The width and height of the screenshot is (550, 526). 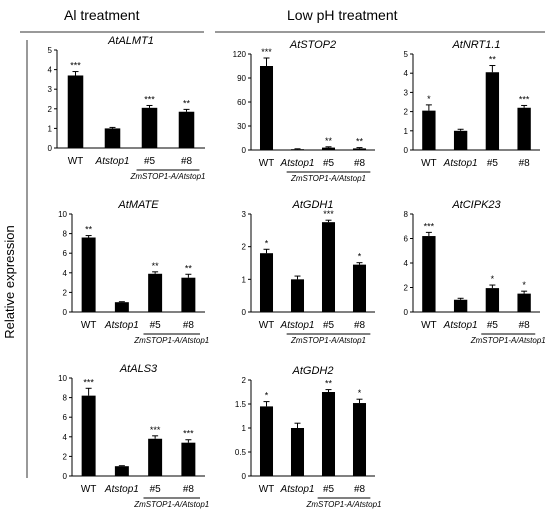 What do you see at coordinates (9, 281) in the screenshot?
I see `shared-y-axis-label: Relative expression` at bounding box center [9, 281].